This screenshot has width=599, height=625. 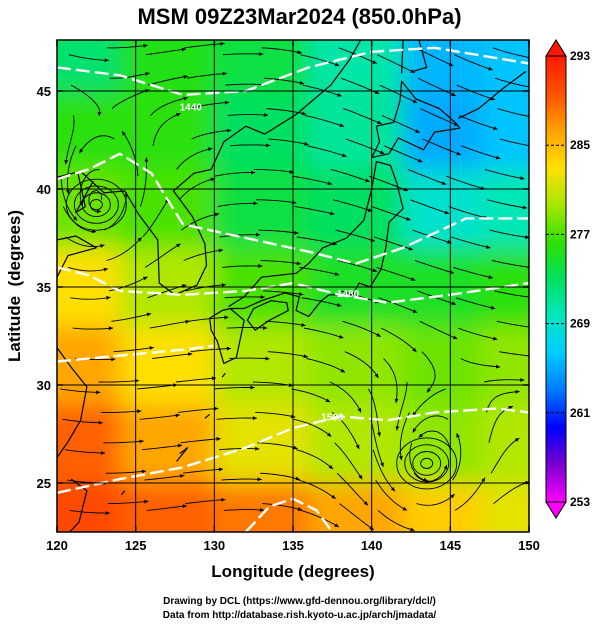 I want to click on colorbar: 253 261 269 277 285 293, so click(x=567, y=279).